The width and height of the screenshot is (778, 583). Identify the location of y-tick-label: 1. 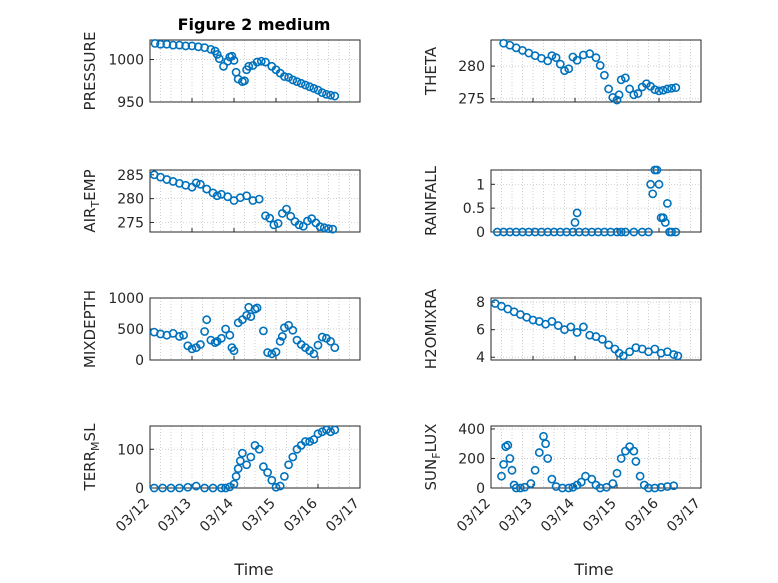
(480, 185).